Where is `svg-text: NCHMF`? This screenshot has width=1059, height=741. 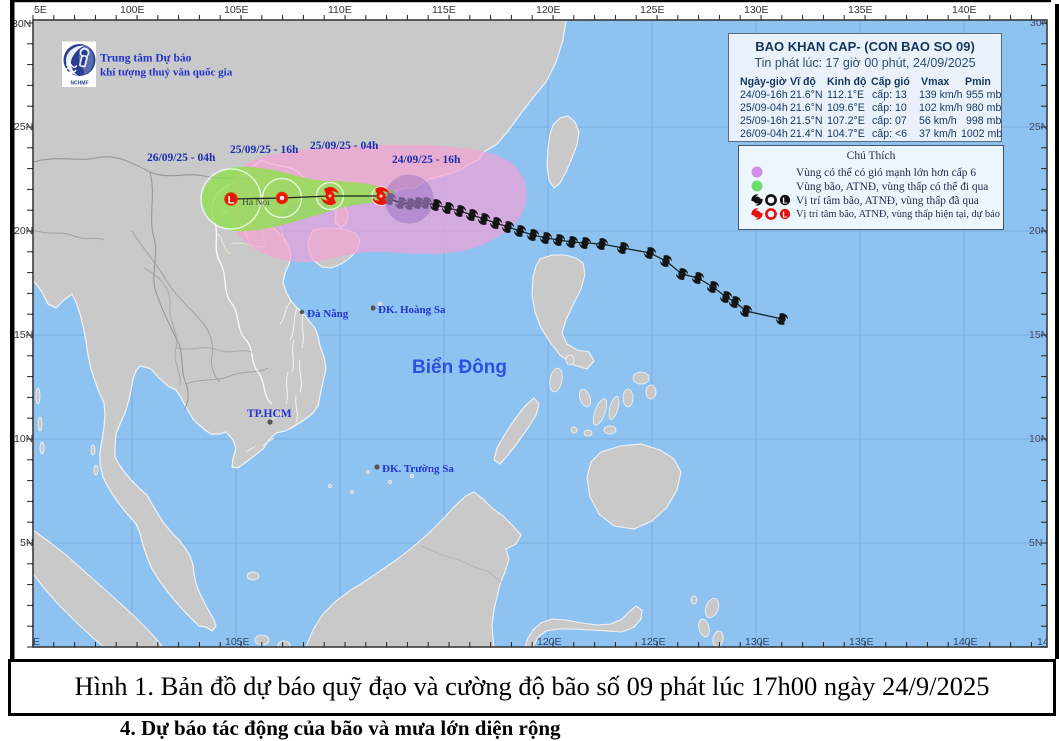
svg-text: NCHMF is located at coordinates (79, 84).